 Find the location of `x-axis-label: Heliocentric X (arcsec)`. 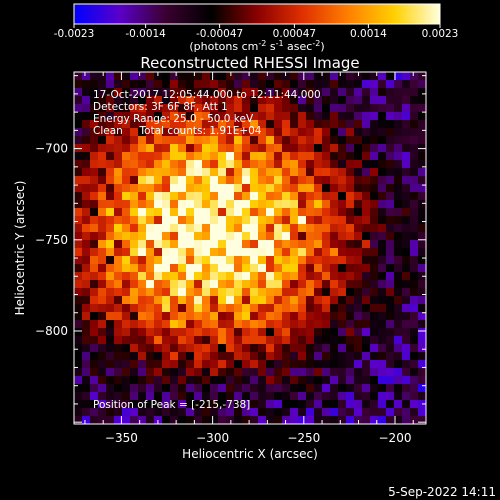

x-axis-label: Heliocentric X (arcsec) is located at coordinates (250, 454).